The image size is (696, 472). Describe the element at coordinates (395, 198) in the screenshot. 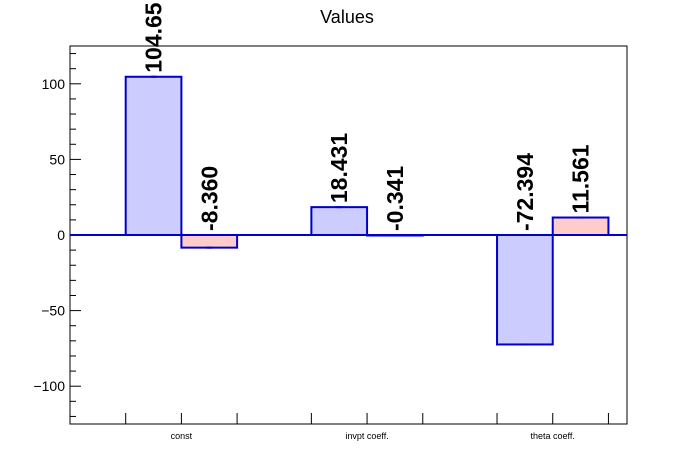

I see `data-label: -0.341` at that location.